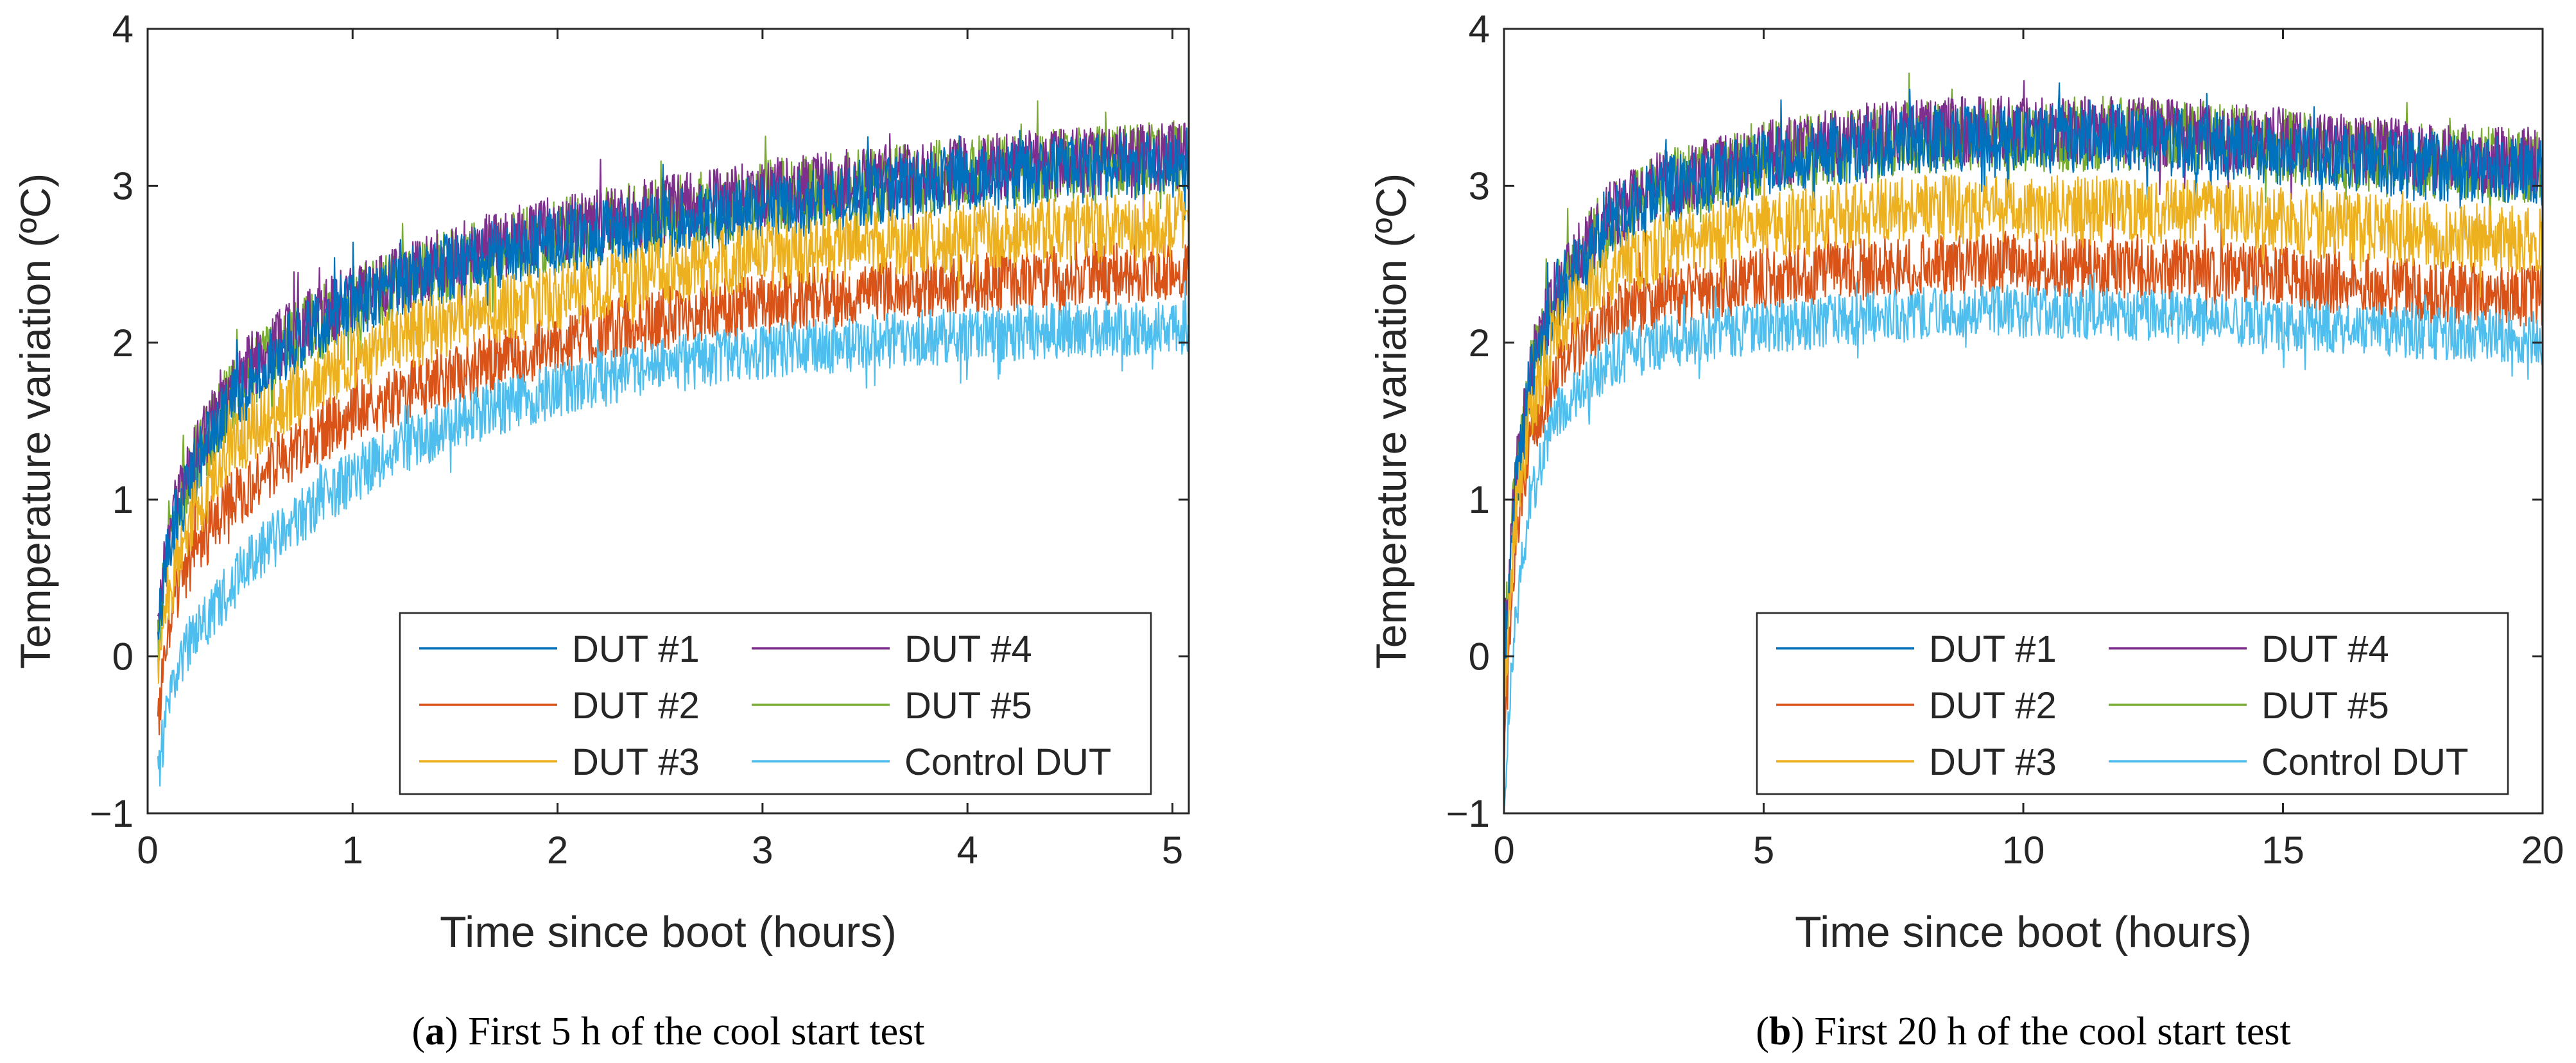  What do you see at coordinates (2041, 1031) in the screenshot?
I see `caption-text: ) First 20 h of the cool start test` at bounding box center [2041, 1031].